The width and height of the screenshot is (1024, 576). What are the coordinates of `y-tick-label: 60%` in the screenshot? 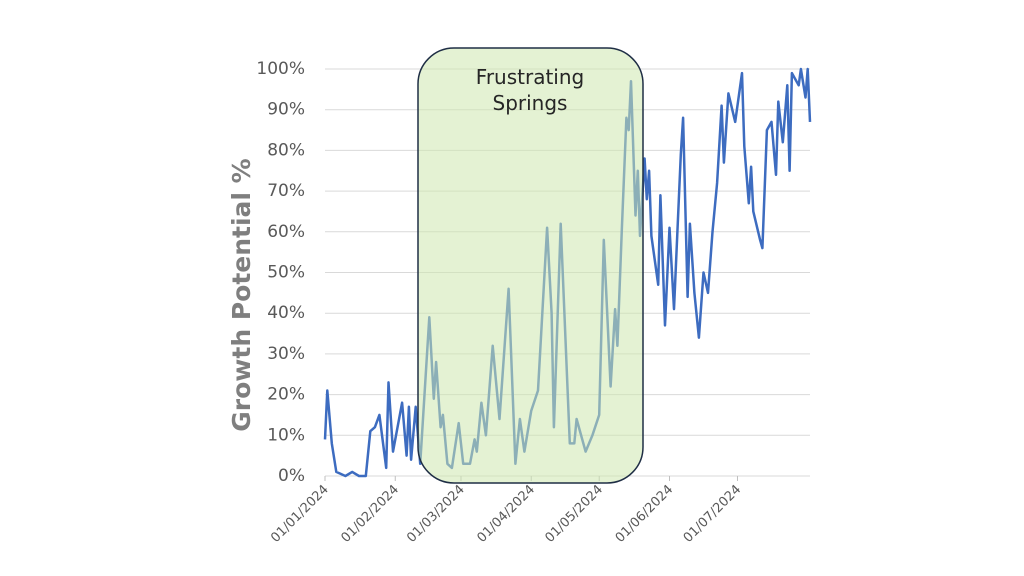 It's located at (286, 232).